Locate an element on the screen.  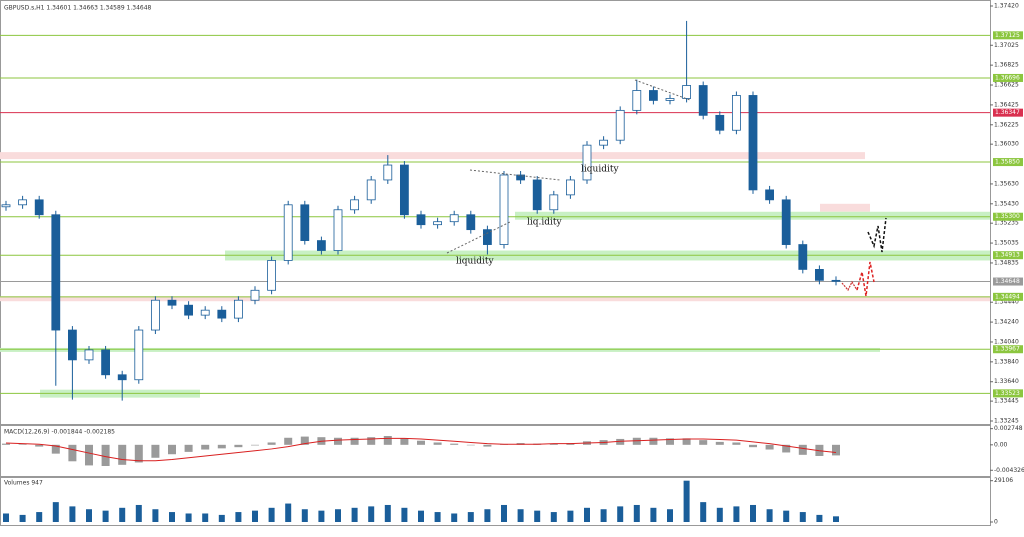
macd-title: MACD(12,26,9) -0.001844 -0.002185 is located at coordinates (59, 432).